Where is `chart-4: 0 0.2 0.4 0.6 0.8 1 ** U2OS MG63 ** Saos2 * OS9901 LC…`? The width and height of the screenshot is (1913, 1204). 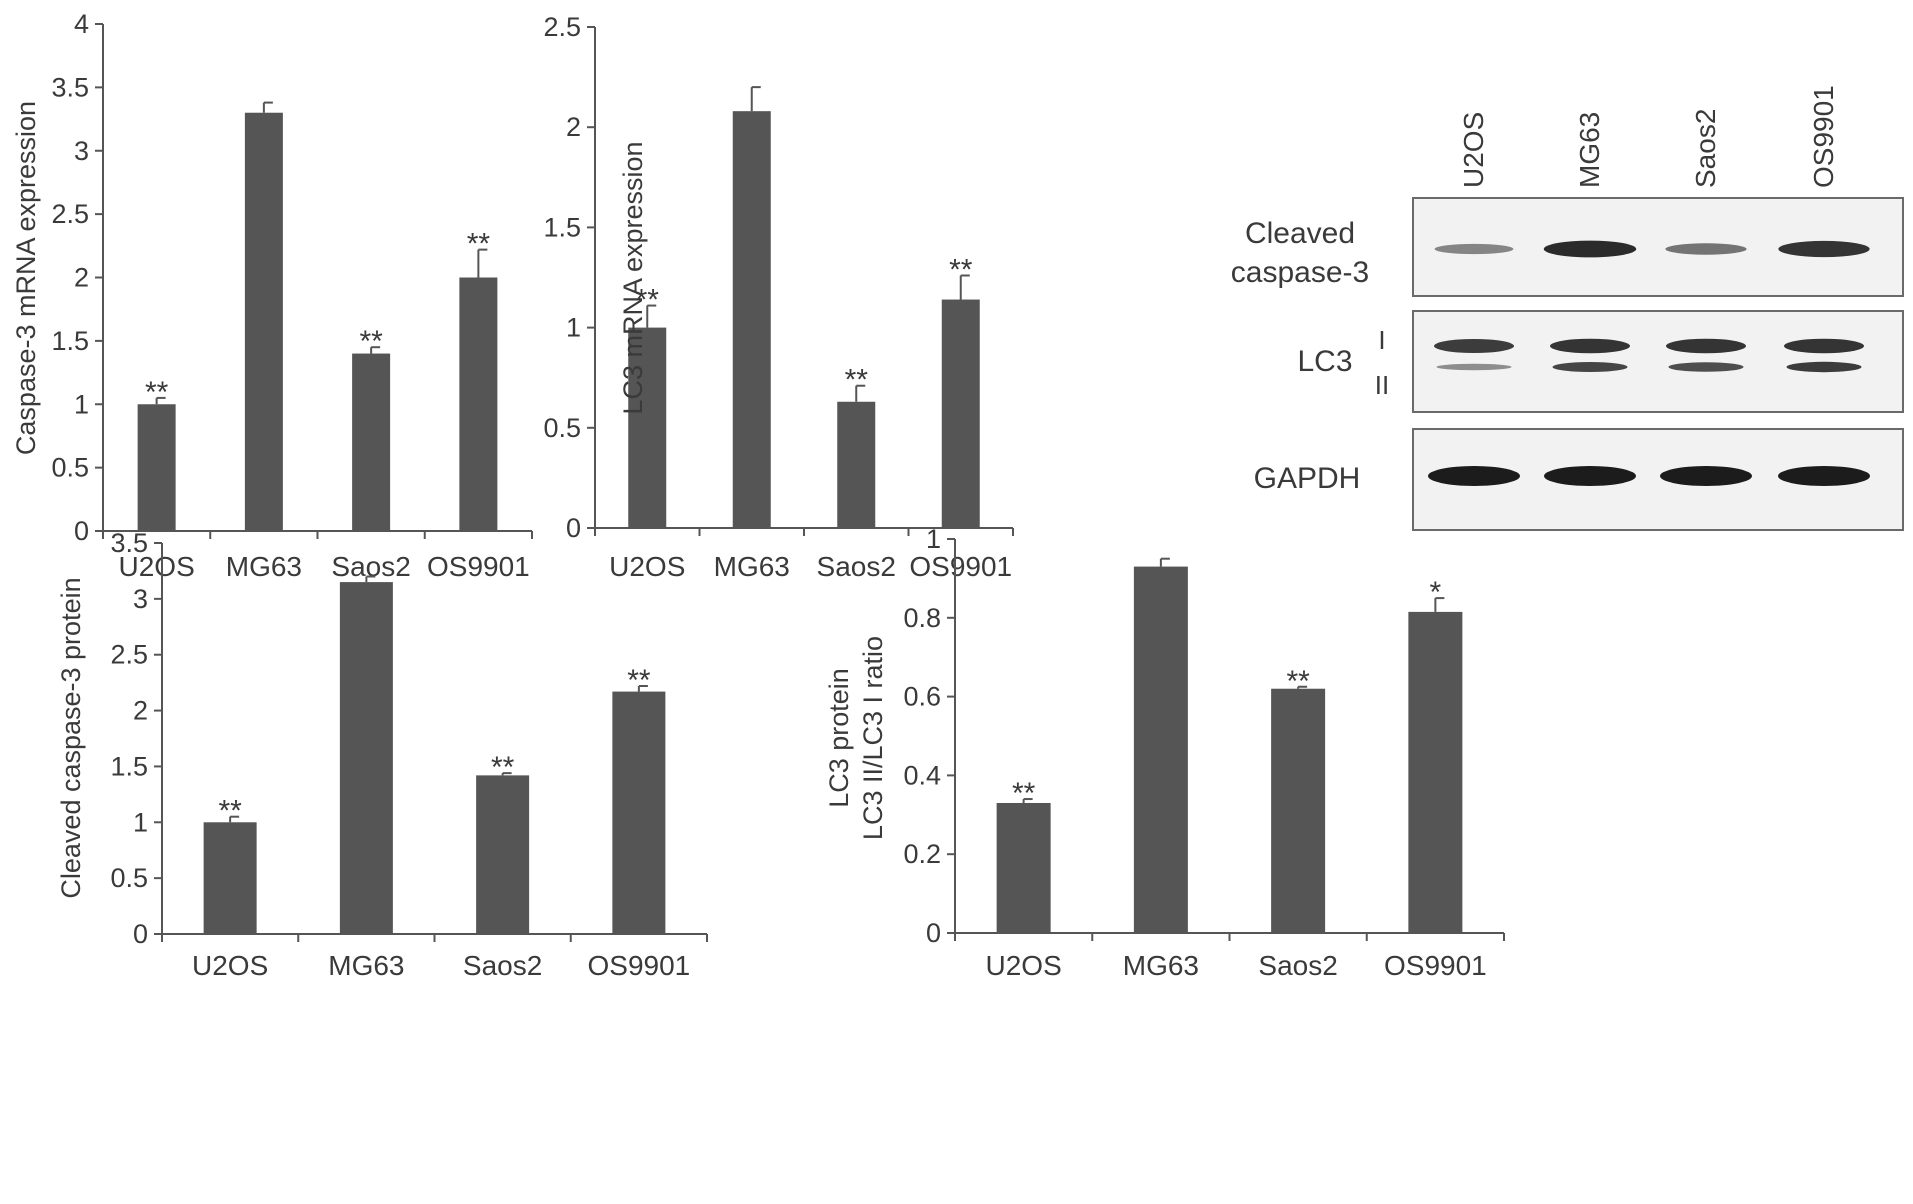
chart-4: 0 0.2 0.4 0.6 0.8 1 ** U2OS MG63 ** Saos2 * OS9901 LC… is located at coordinates (1164, 752).